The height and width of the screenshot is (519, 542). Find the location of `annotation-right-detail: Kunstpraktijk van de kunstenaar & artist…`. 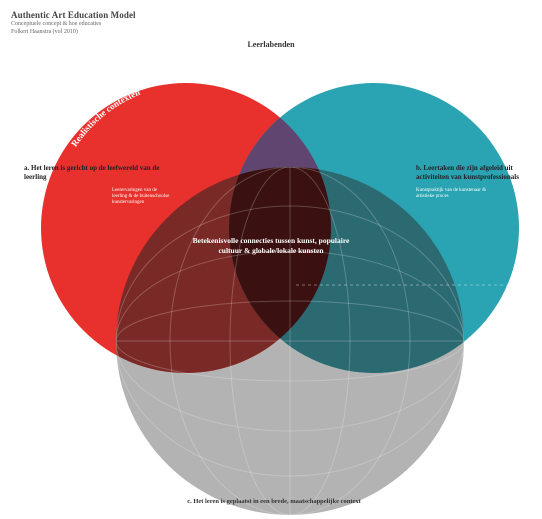

annotation-right-detail: Kunstpraktijk van de kunstenaar & artist… is located at coordinates (451, 193).